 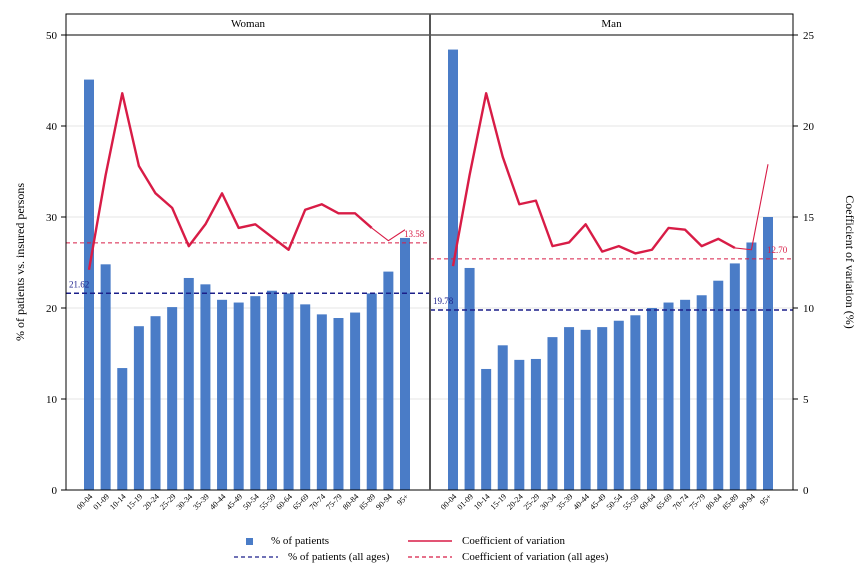 I want to click on y2-tick-label: 0, so click(x=806, y=491).